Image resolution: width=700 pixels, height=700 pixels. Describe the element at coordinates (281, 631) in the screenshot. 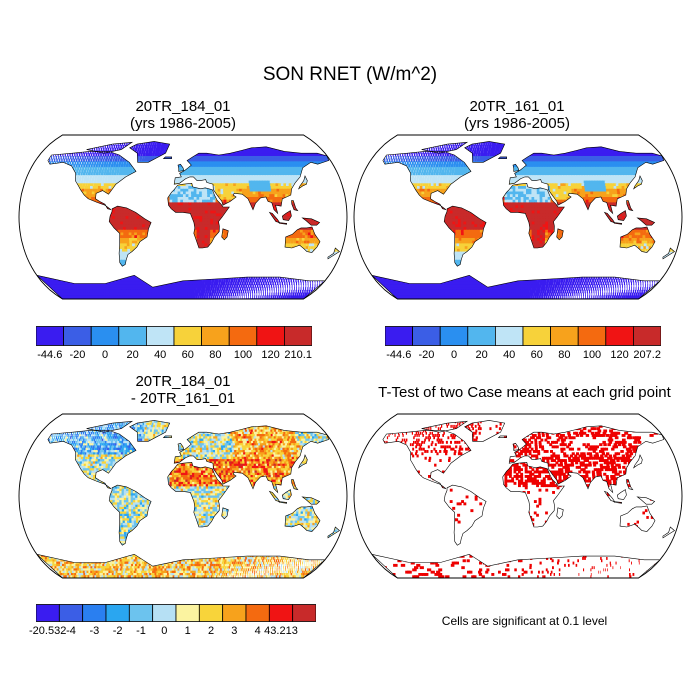

I see `colorbar-tick-label: 43.213` at that location.